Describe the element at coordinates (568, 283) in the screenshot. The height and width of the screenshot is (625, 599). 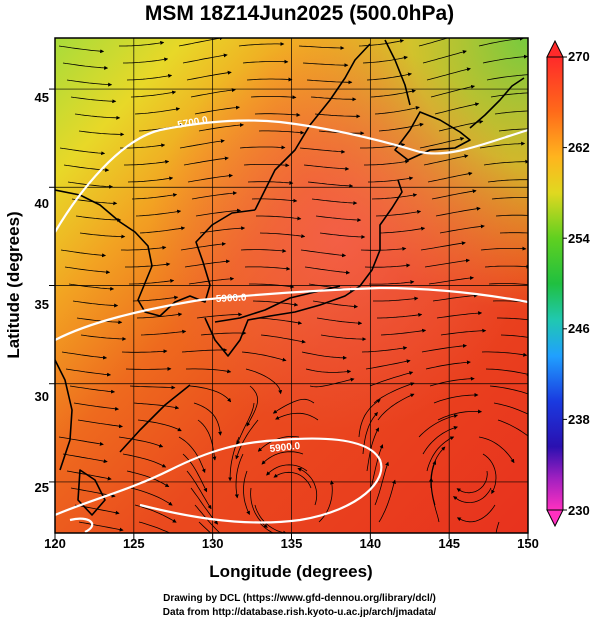
I see `colorbar: 270 262 254 246 238 230` at that location.